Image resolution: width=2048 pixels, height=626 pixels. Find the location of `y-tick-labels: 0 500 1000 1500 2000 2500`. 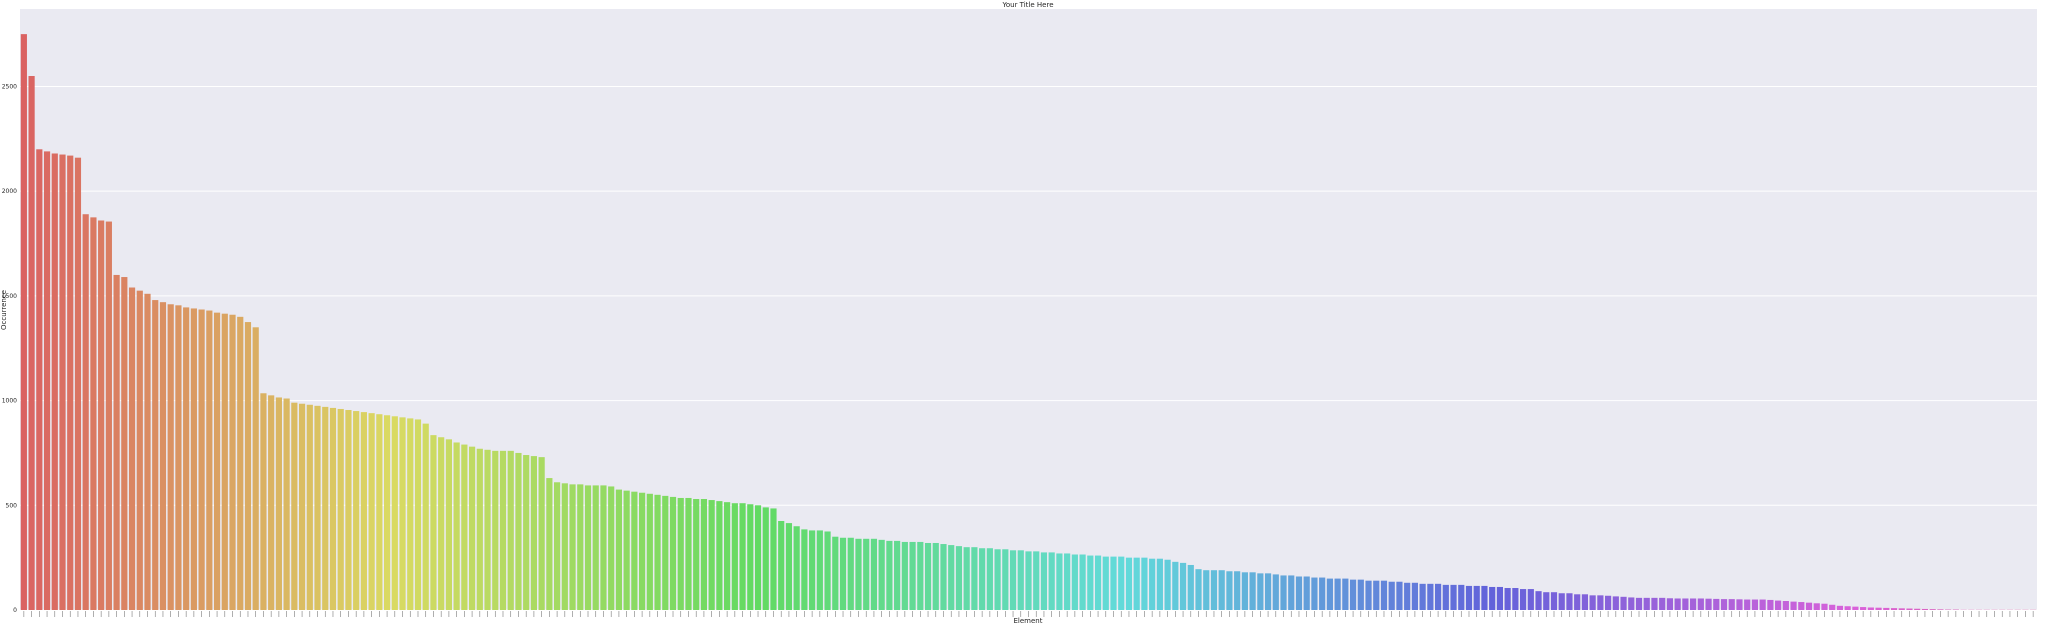

y-tick-labels: 0 500 1000 1500 2000 2500 is located at coordinates (9, 348).